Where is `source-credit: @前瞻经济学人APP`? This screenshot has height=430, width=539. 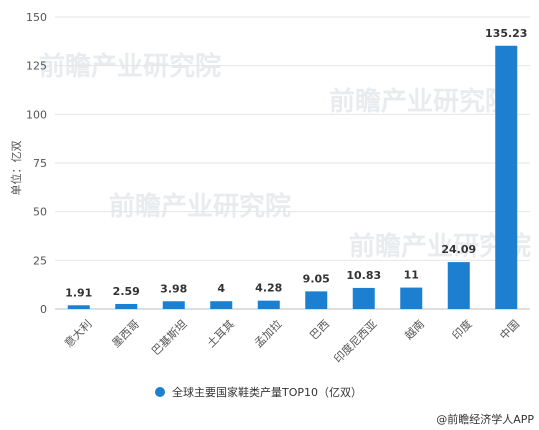 source-credit: @前瞻经济学人APP is located at coordinates (485, 419).